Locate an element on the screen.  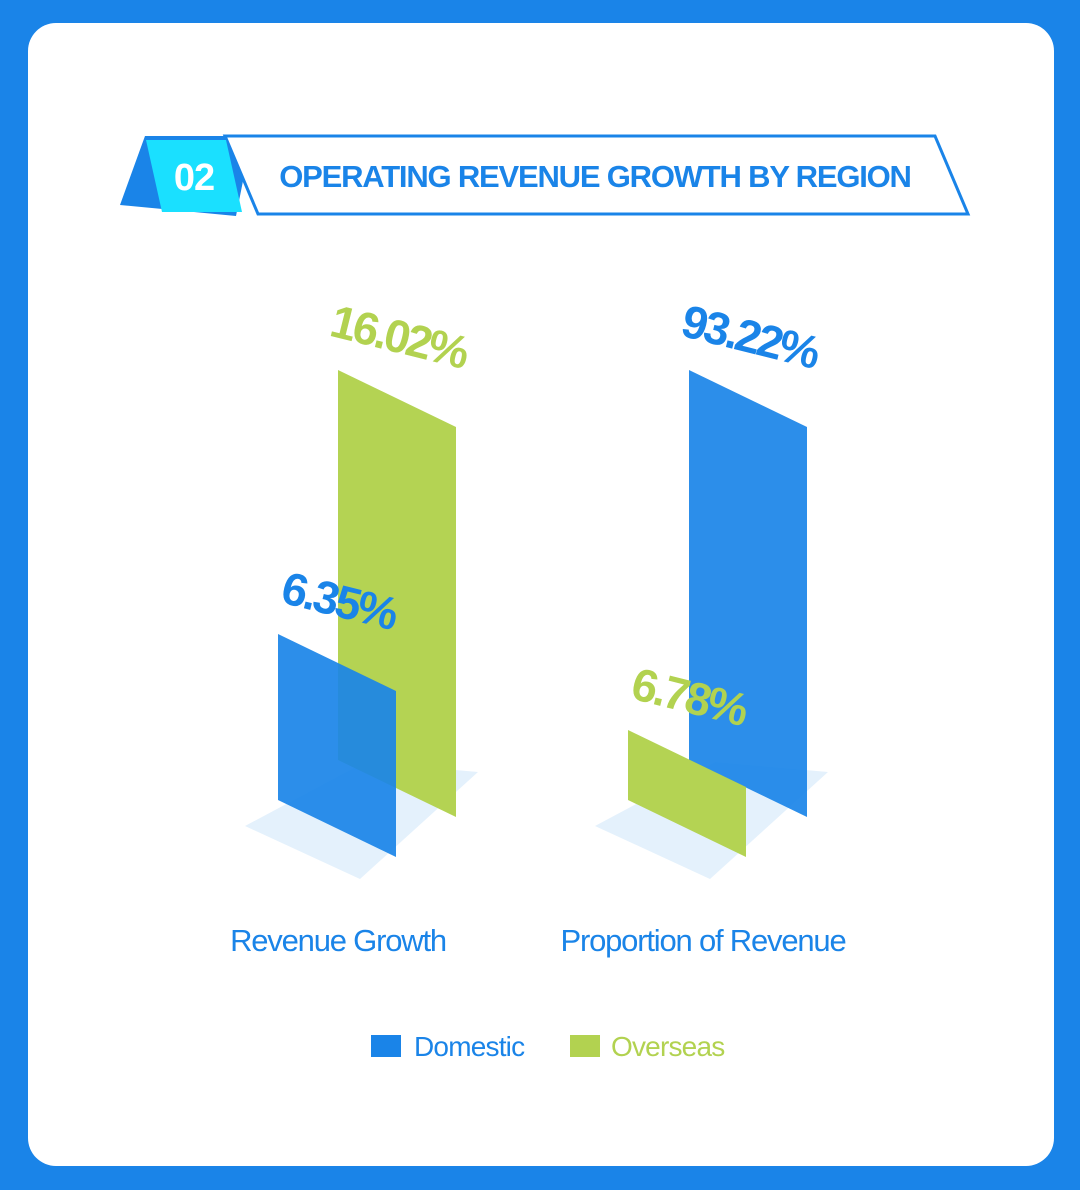
bar-revenue-growth-domestic is located at coordinates (337, 745).